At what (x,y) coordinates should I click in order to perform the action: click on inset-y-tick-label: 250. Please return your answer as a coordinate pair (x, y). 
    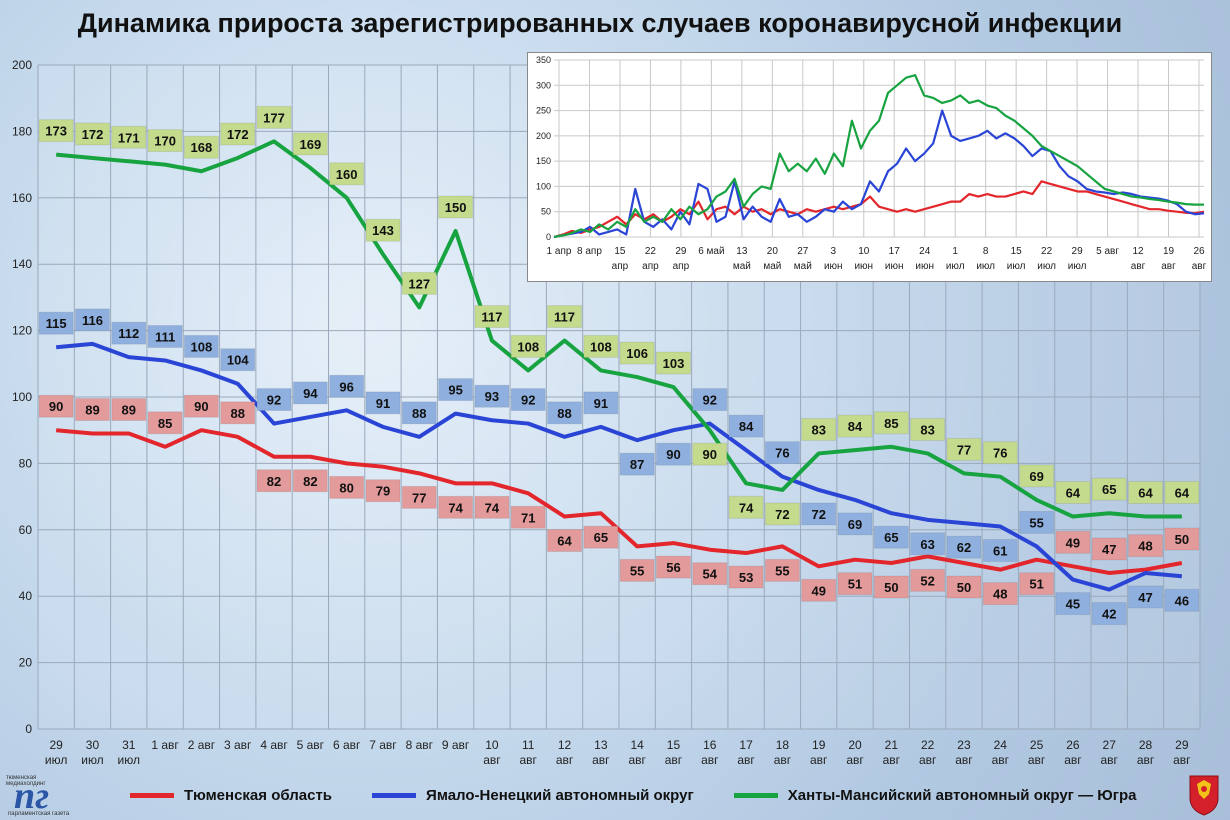
    Looking at the image, I should click on (543, 111).